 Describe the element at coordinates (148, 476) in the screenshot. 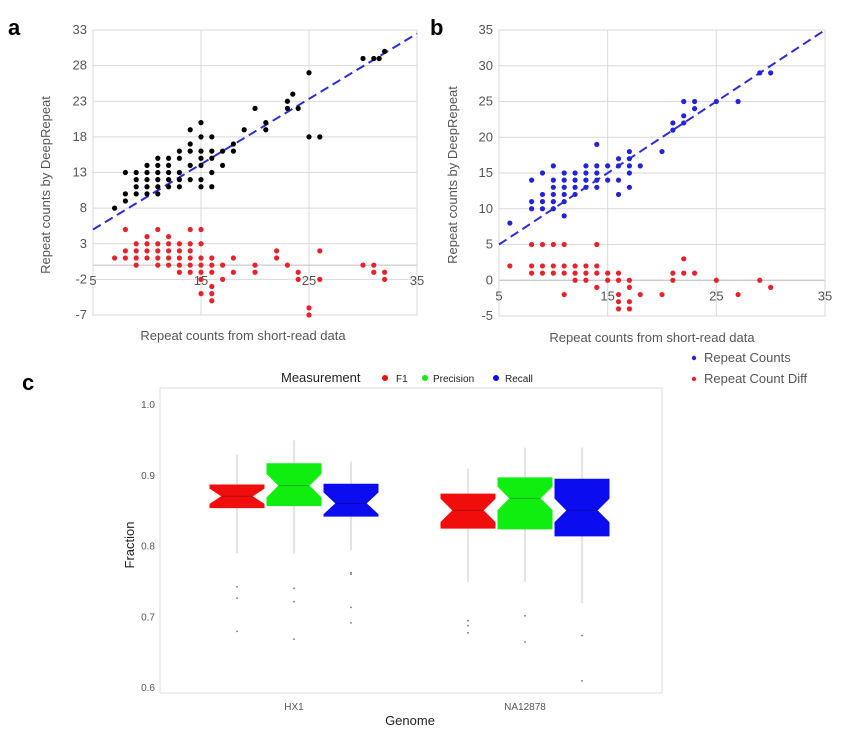

I see `panel-c-y-tick-label: 0.9` at that location.